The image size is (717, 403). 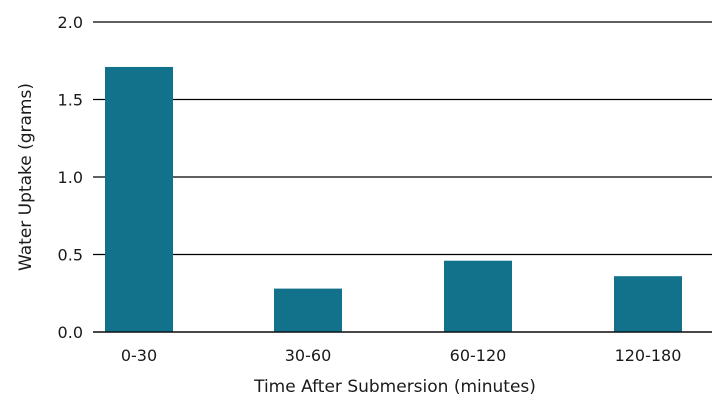 What do you see at coordinates (70, 100) in the screenshot?
I see `y-tick-label: 1.5` at bounding box center [70, 100].